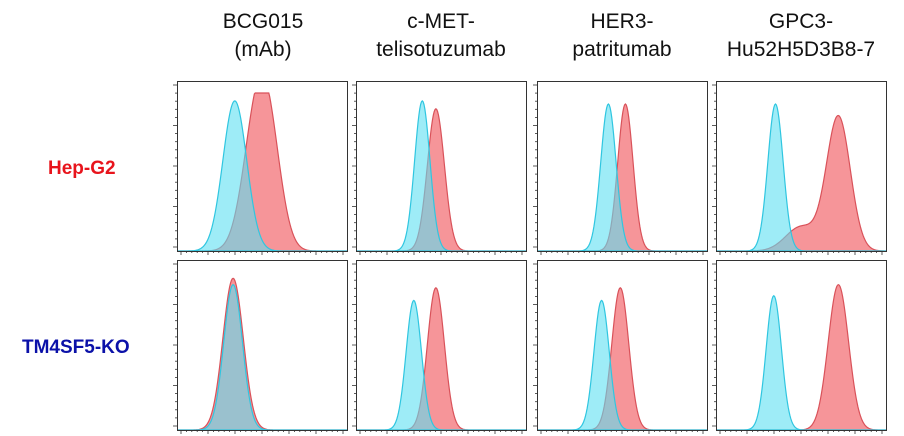 The width and height of the screenshot is (904, 436). What do you see at coordinates (622, 21) in the screenshot?
I see `column-header-line1: HER3-` at bounding box center [622, 21].